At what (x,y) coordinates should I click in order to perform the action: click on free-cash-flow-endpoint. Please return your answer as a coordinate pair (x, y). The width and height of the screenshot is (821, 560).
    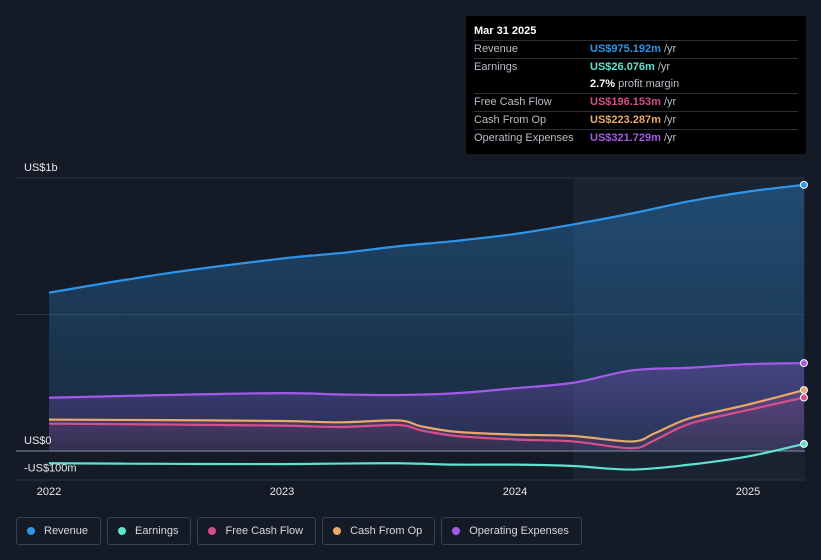
    Looking at the image, I should click on (803, 397).